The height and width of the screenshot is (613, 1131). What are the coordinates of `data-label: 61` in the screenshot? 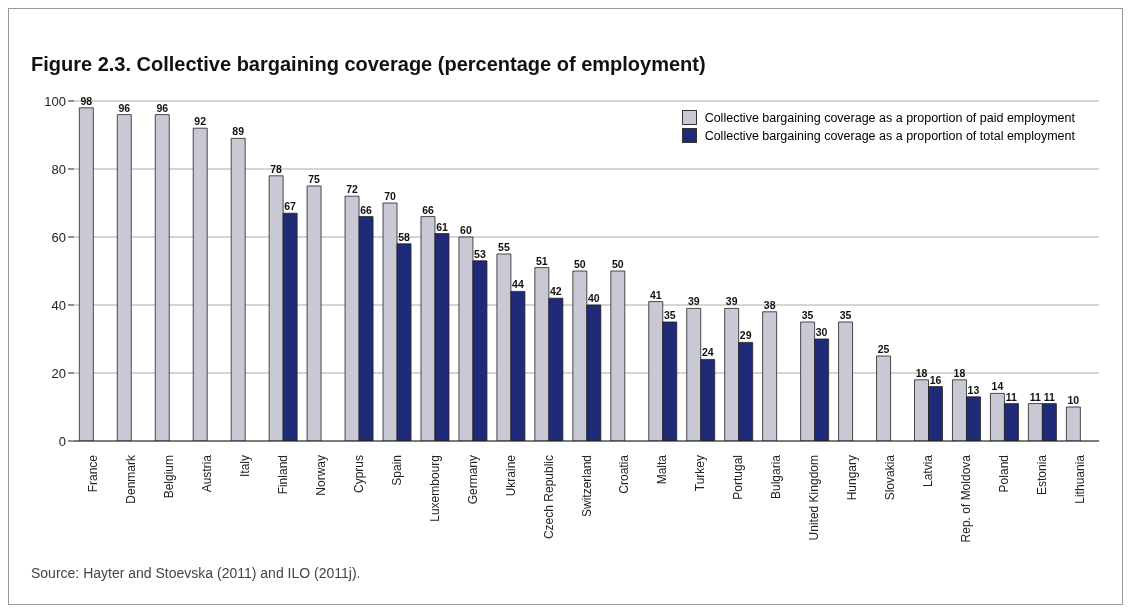 It's located at (442, 226).